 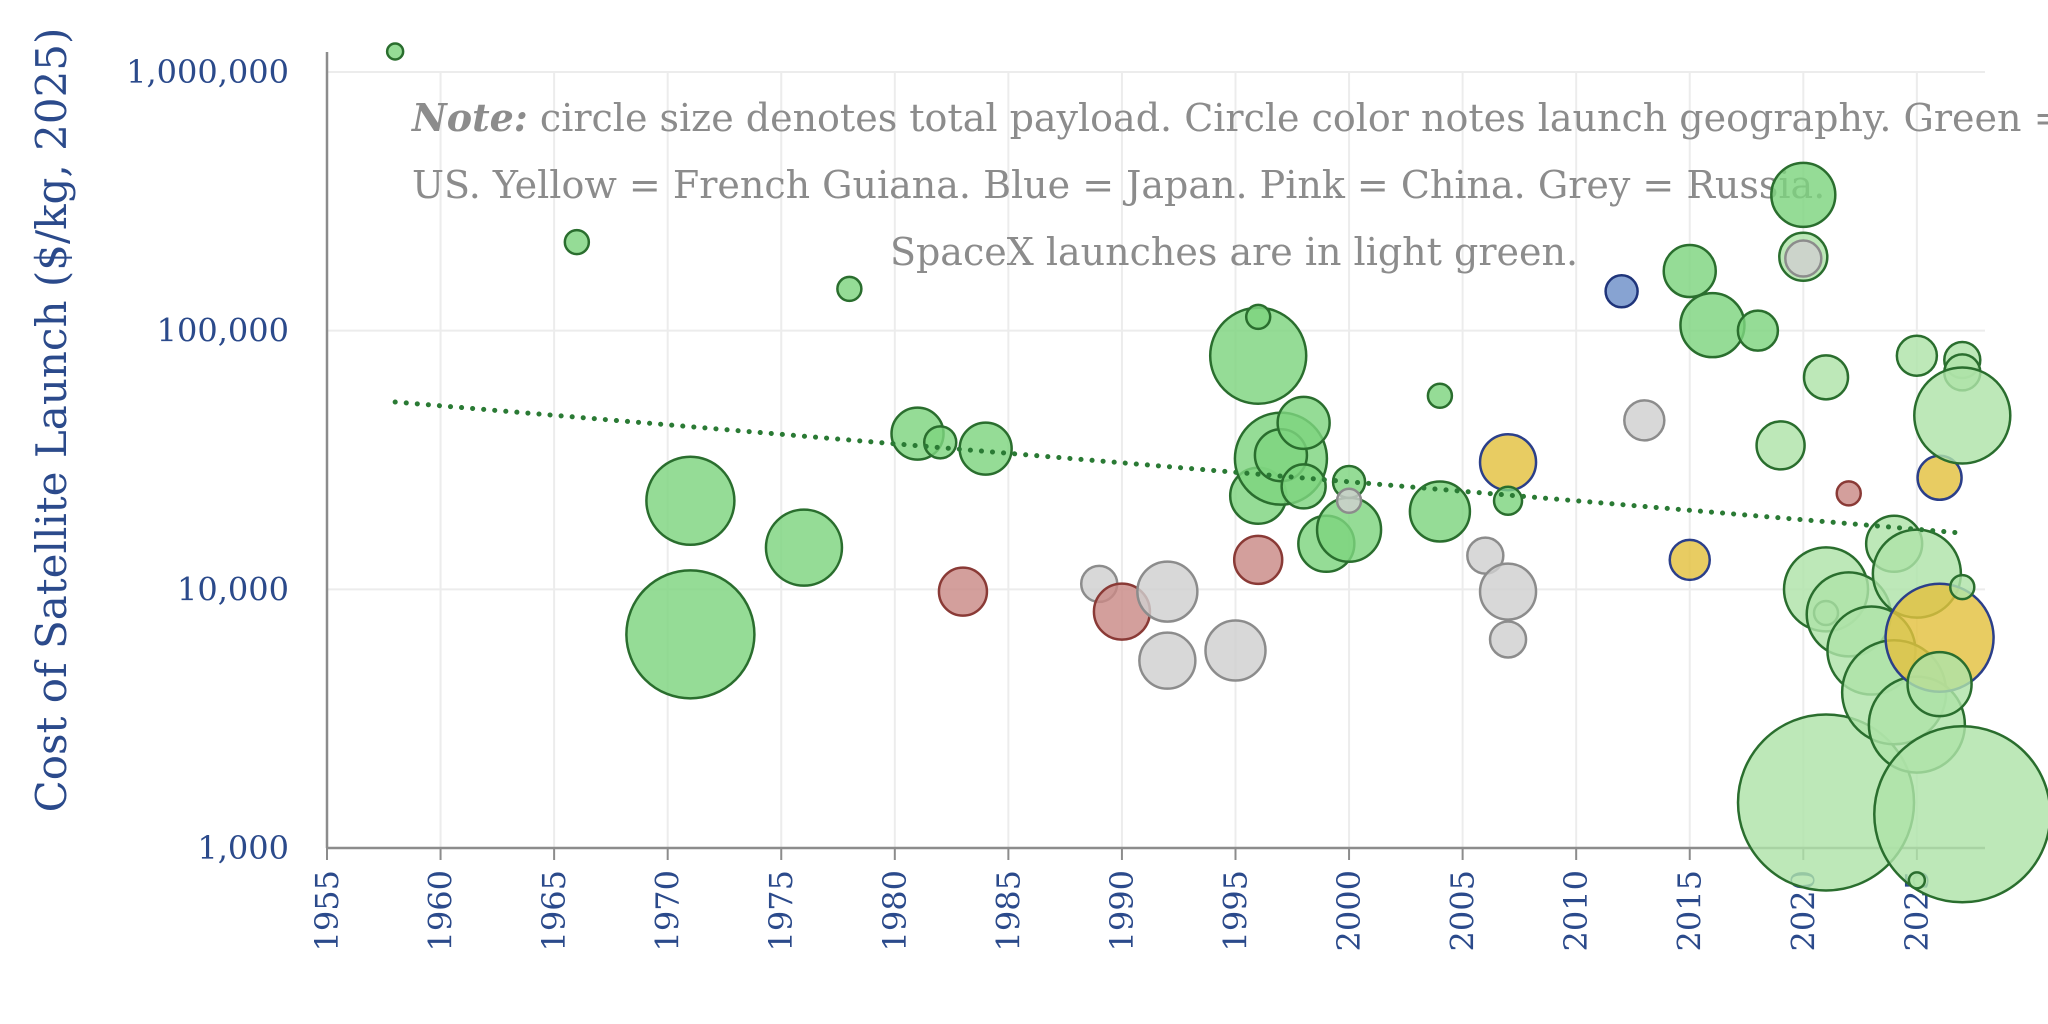 What do you see at coordinates (207, 460) in the screenshot?
I see `y-tick-labels: 1,000 10,000 100,000 1,000,000` at bounding box center [207, 460].